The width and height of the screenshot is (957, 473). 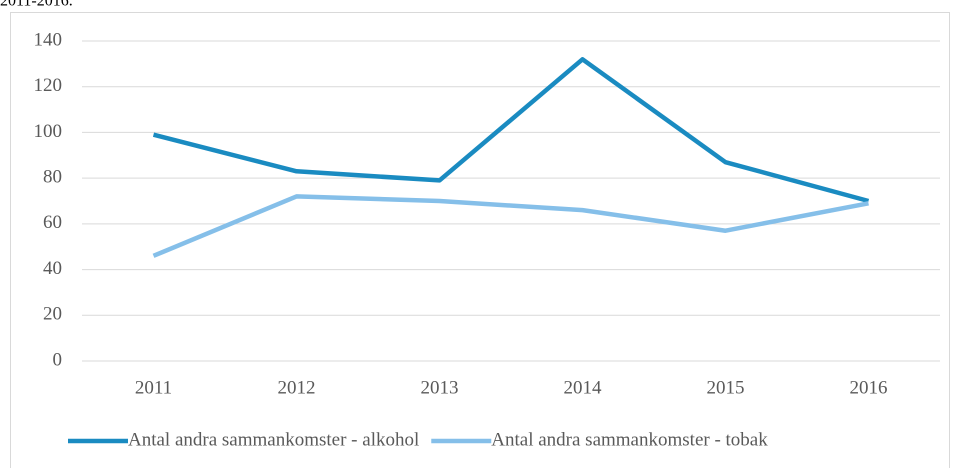 I want to click on x-tick-label: 2012, so click(x=297, y=387).